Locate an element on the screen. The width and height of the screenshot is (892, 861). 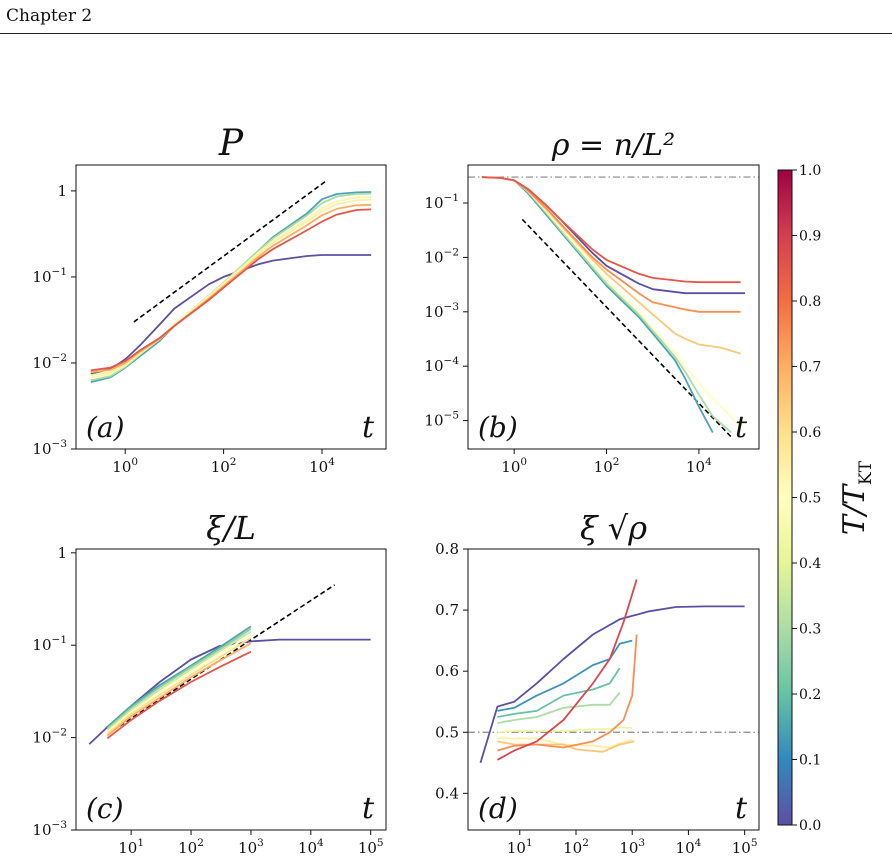
chapter-heading: Chapter 2 is located at coordinates (49, 16).